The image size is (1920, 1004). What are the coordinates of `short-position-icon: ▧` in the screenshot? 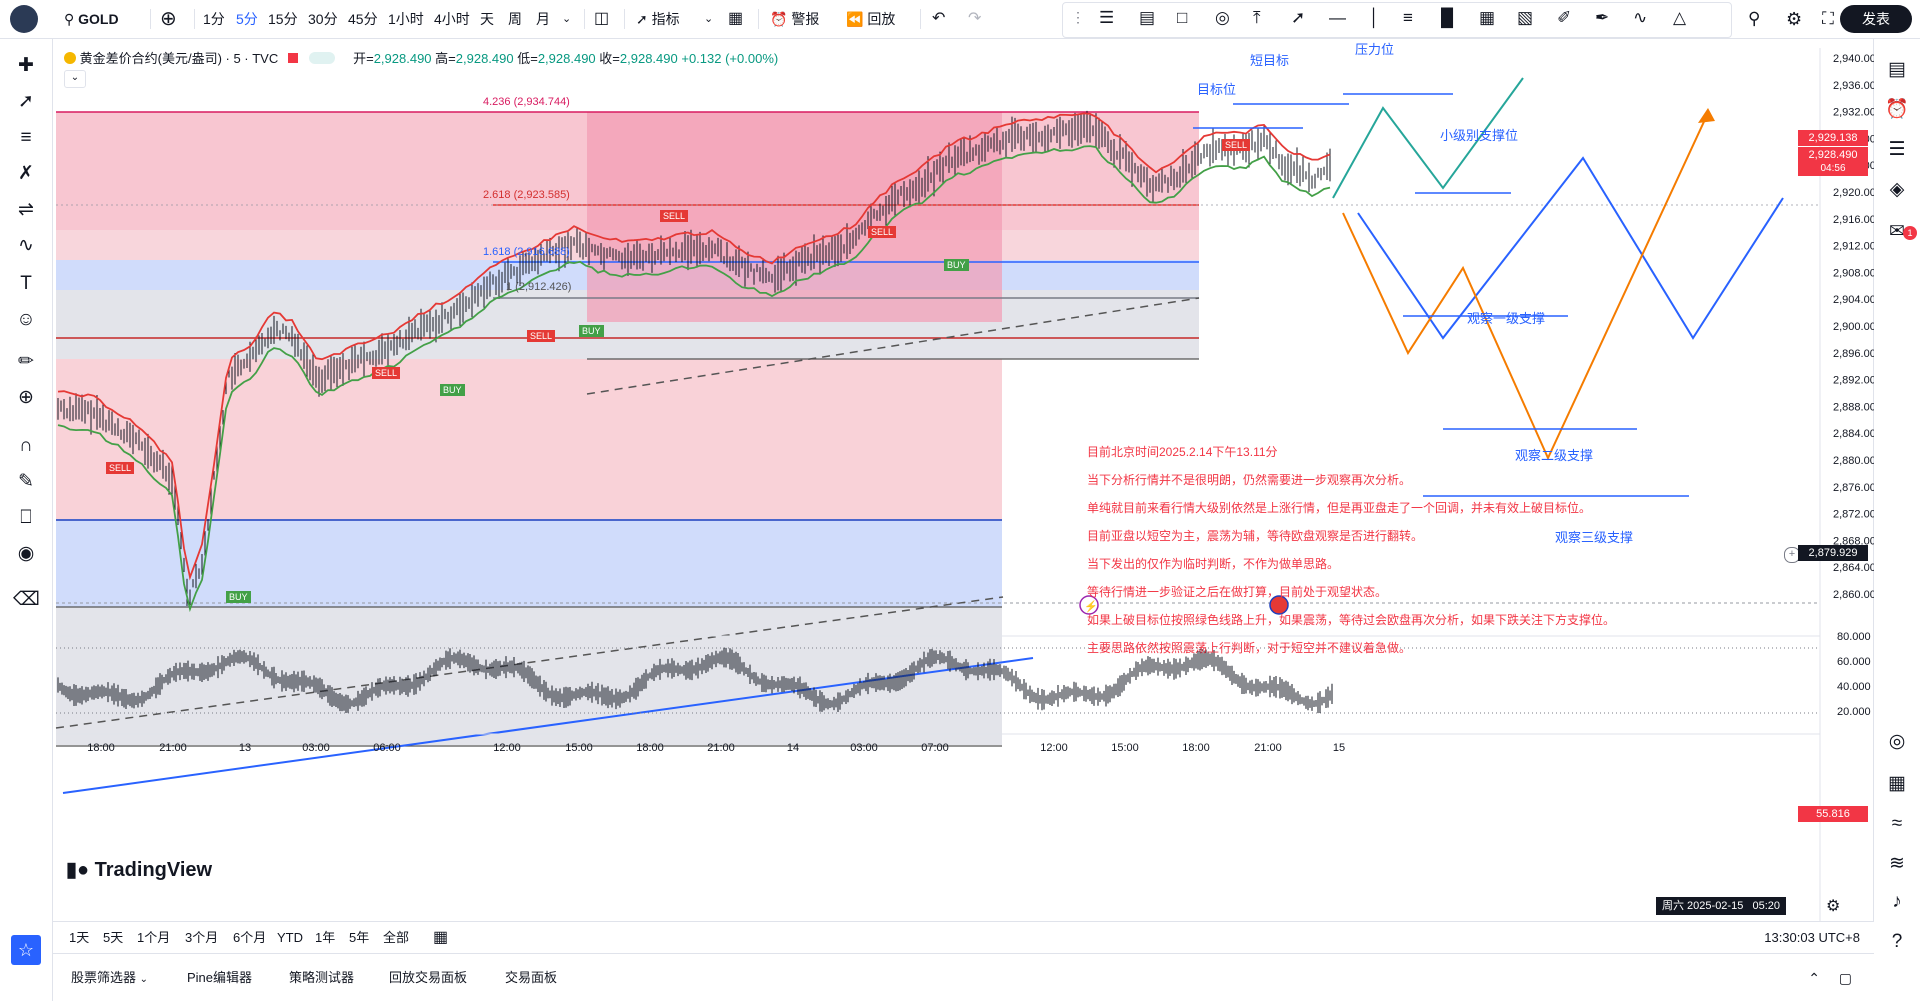 It's located at (1525, 17).